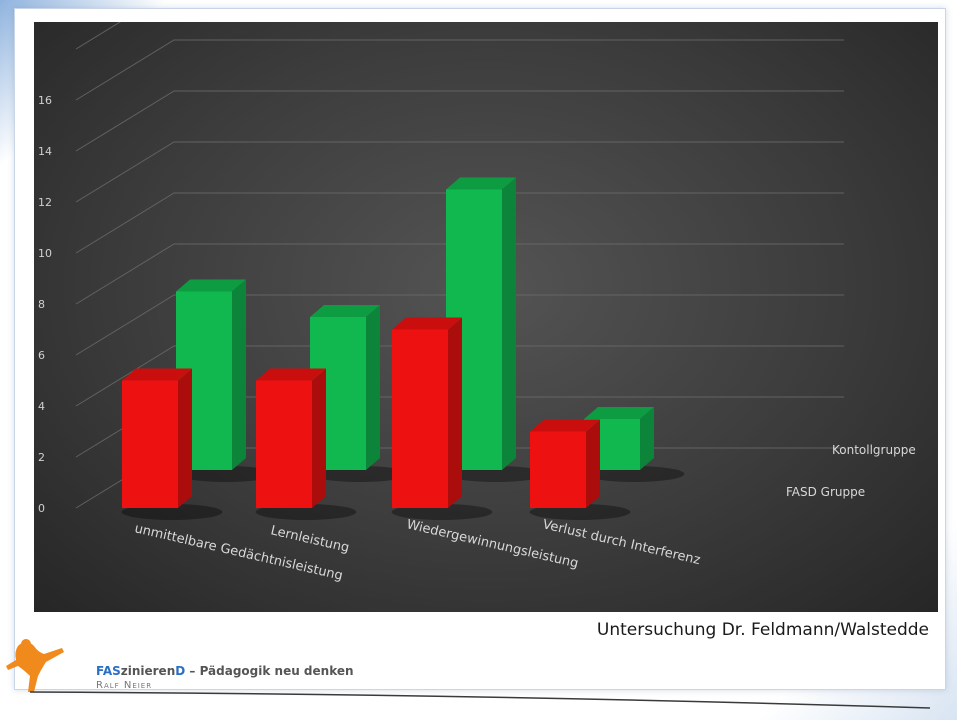 The width and height of the screenshot is (957, 720). I want to click on y-tick-label: 6, so click(41, 355).